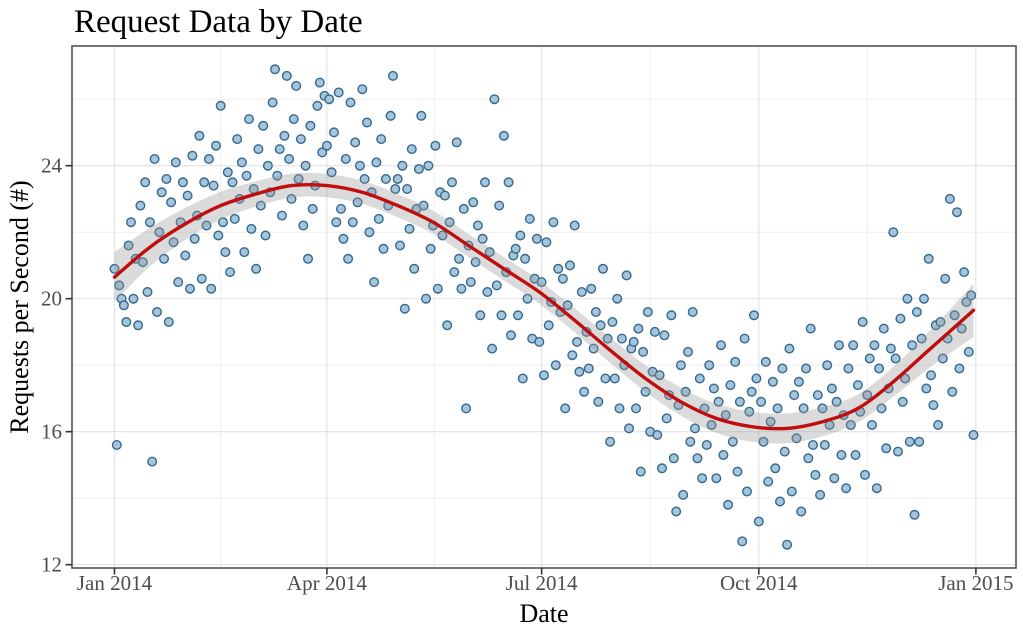  I want to click on y-axis: 12 16 20 24, so click(56, 365).